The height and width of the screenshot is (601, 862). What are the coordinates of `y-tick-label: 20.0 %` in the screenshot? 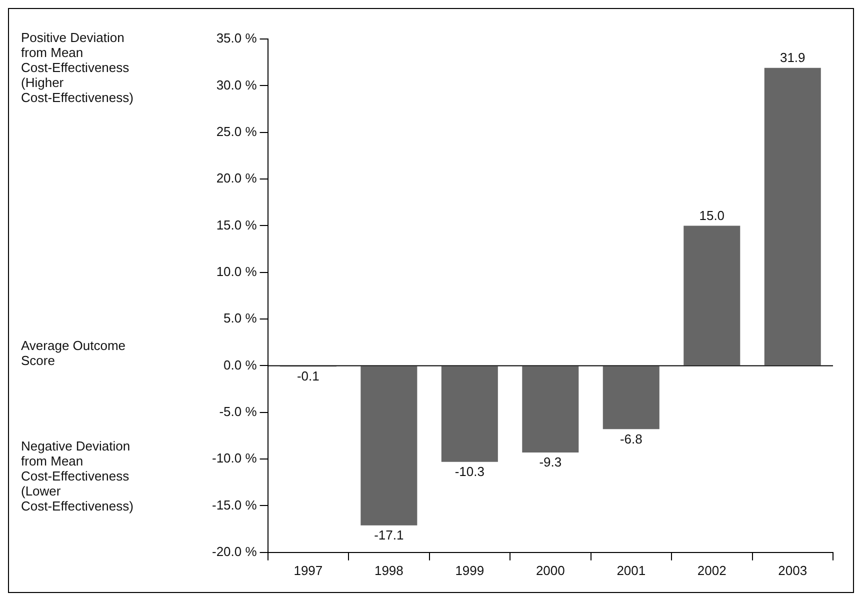 It's located at (237, 178).